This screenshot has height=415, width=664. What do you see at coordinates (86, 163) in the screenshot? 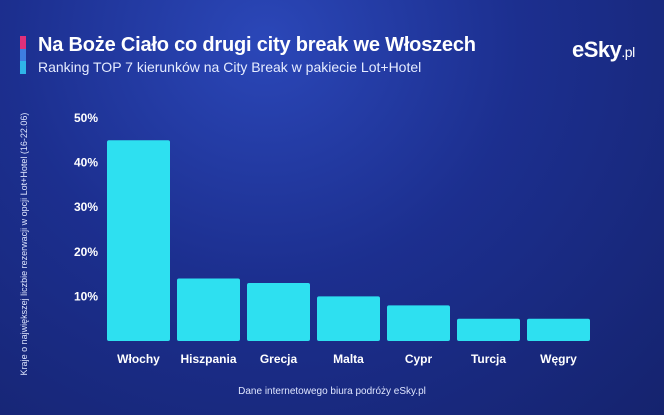
I see `y-tick-label: 40%` at bounding box center [86, 163].